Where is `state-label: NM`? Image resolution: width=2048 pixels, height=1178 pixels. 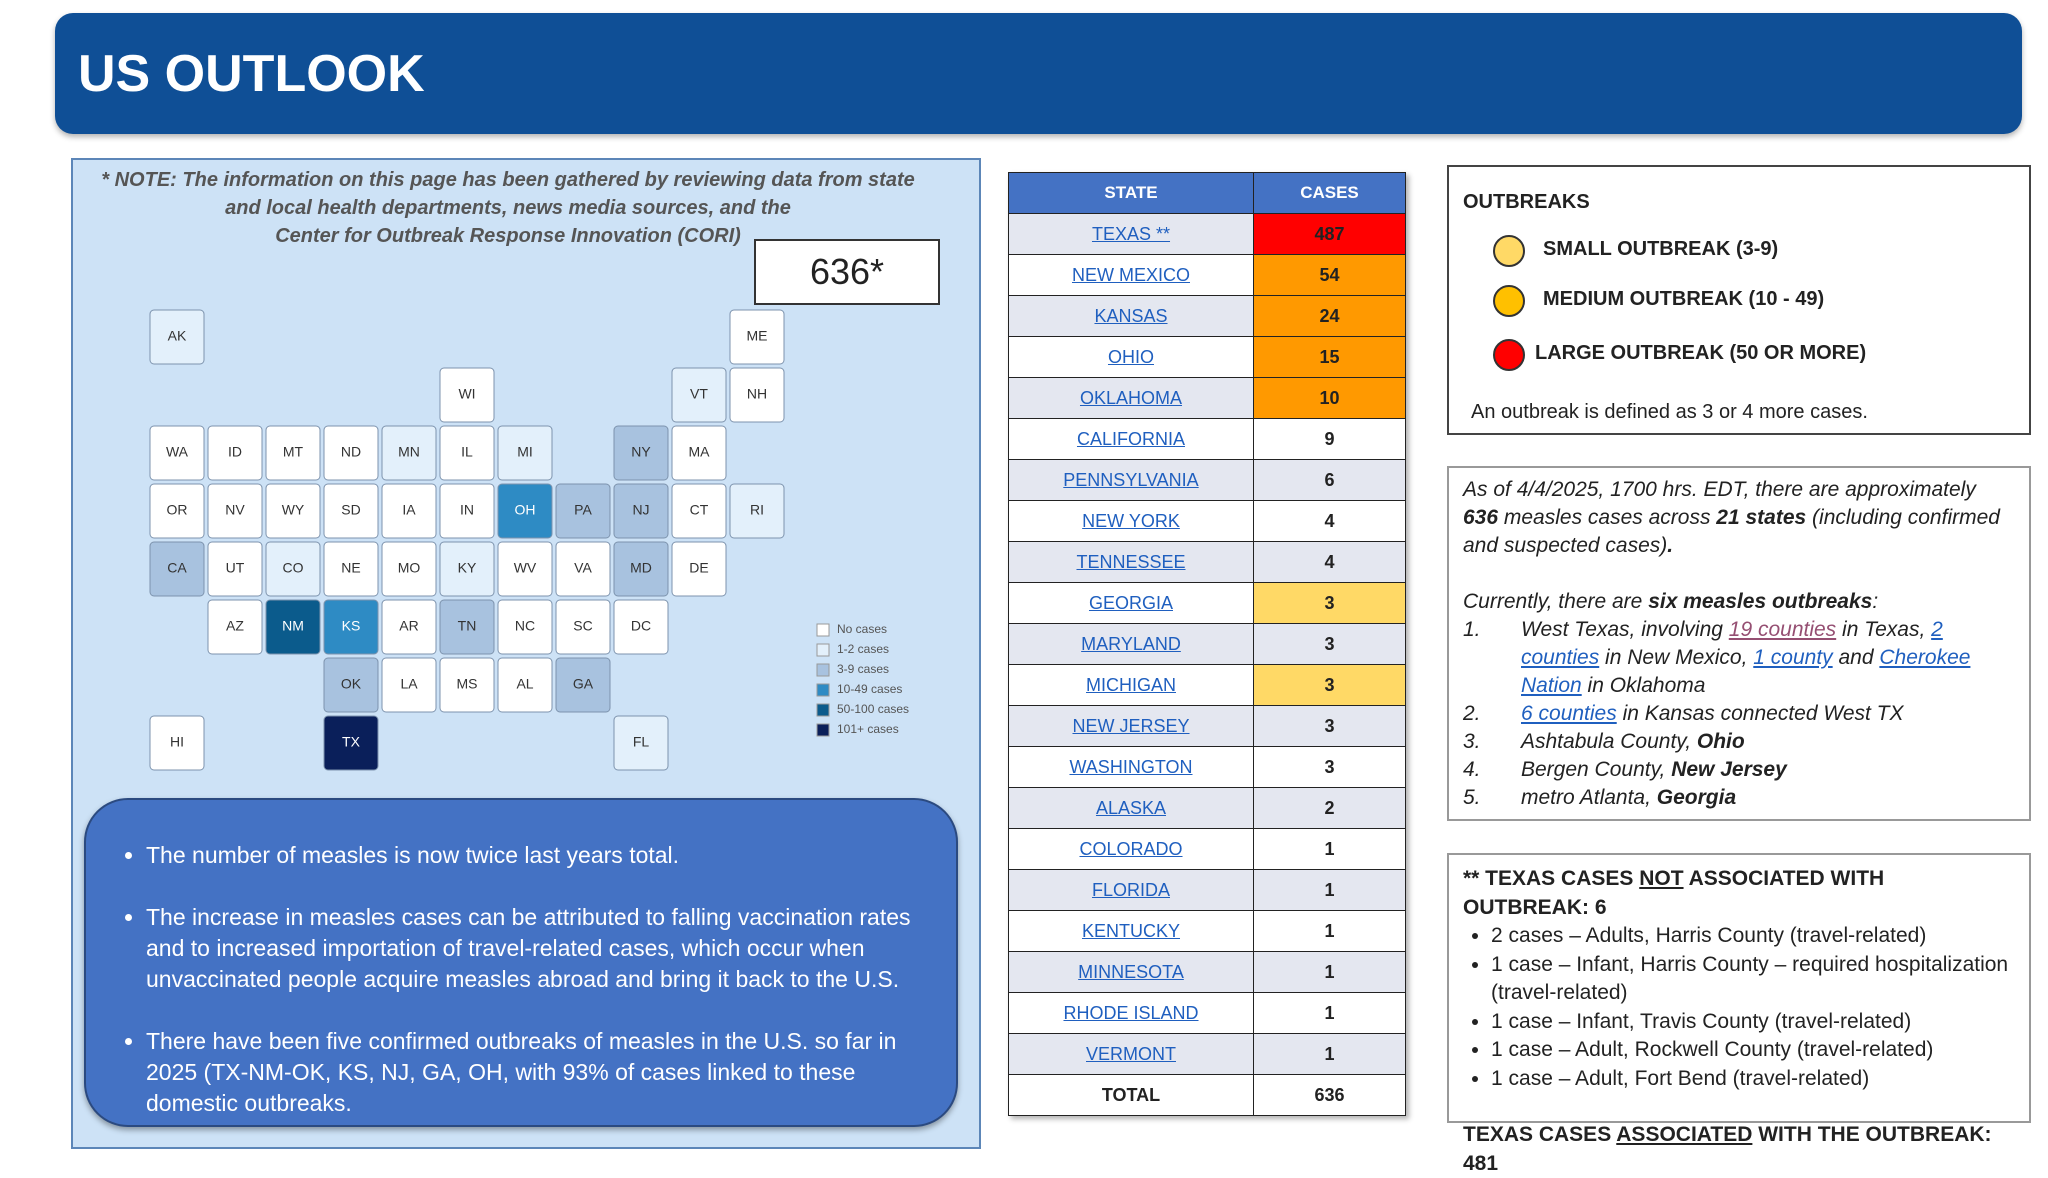
state-label: NM is located at coordinates (293, 626).